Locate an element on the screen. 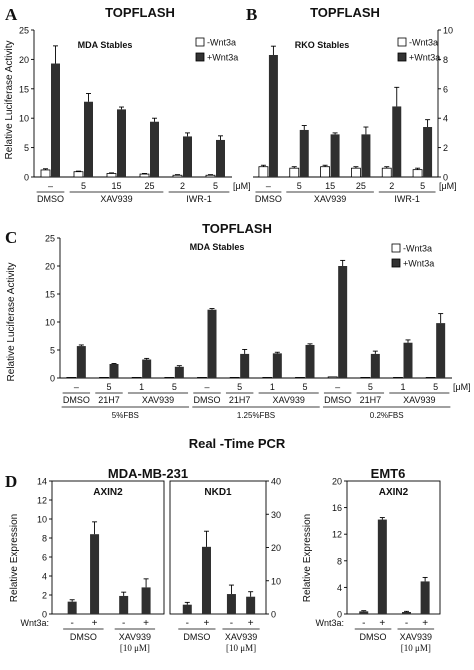 Image resolution: width=474 pixels, height=670 pixels. gene-label: AXIN2 is located at coordinates (394, 492).